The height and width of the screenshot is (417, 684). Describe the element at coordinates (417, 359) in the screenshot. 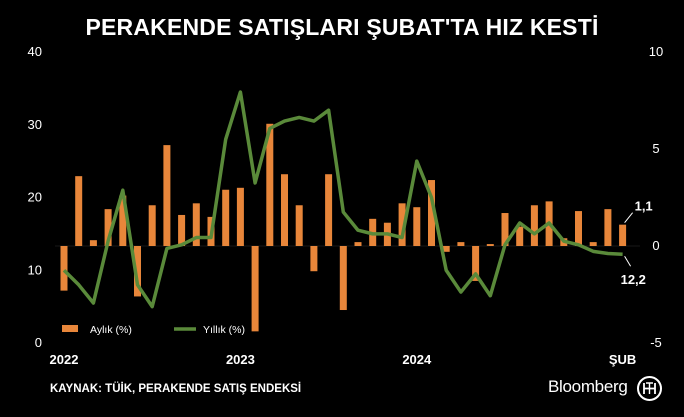

I see `x-tick-label: 2024` at that location.